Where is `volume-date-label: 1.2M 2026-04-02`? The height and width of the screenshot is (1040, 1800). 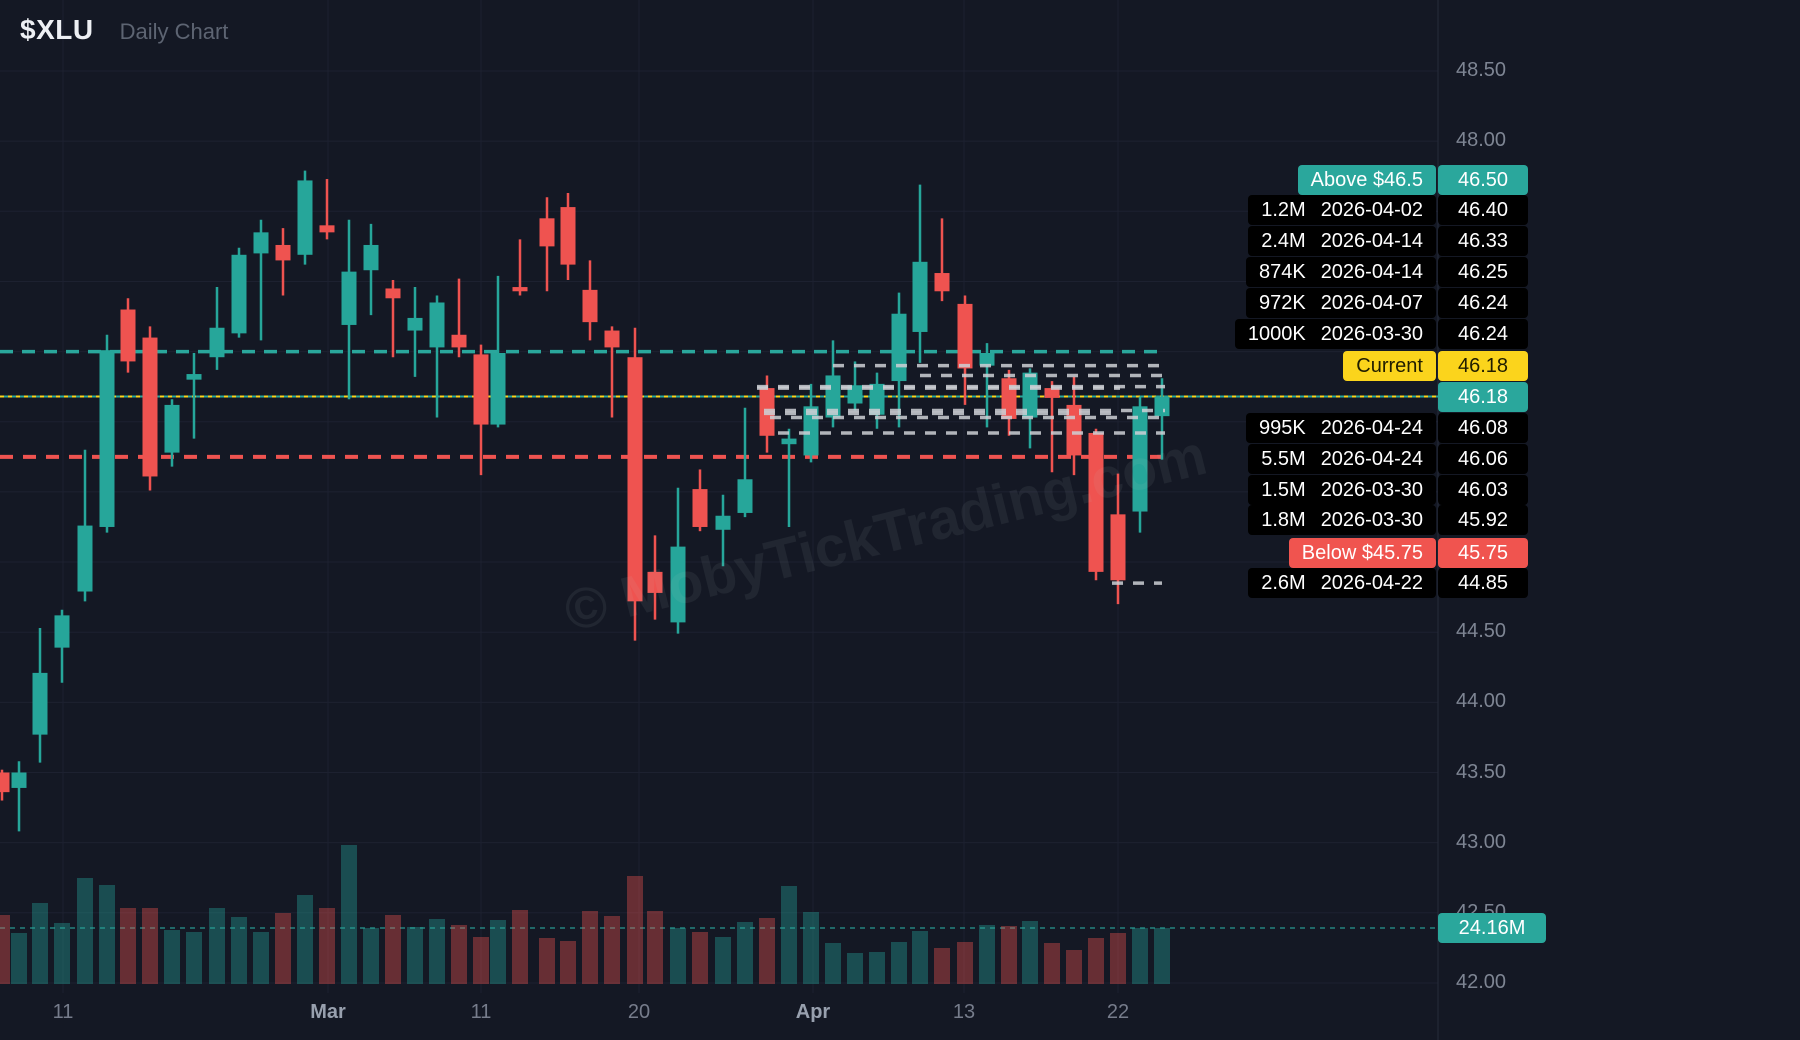 volume-date-label: 1.2M 2026-04-02 is located at coordinates (1342, 210).